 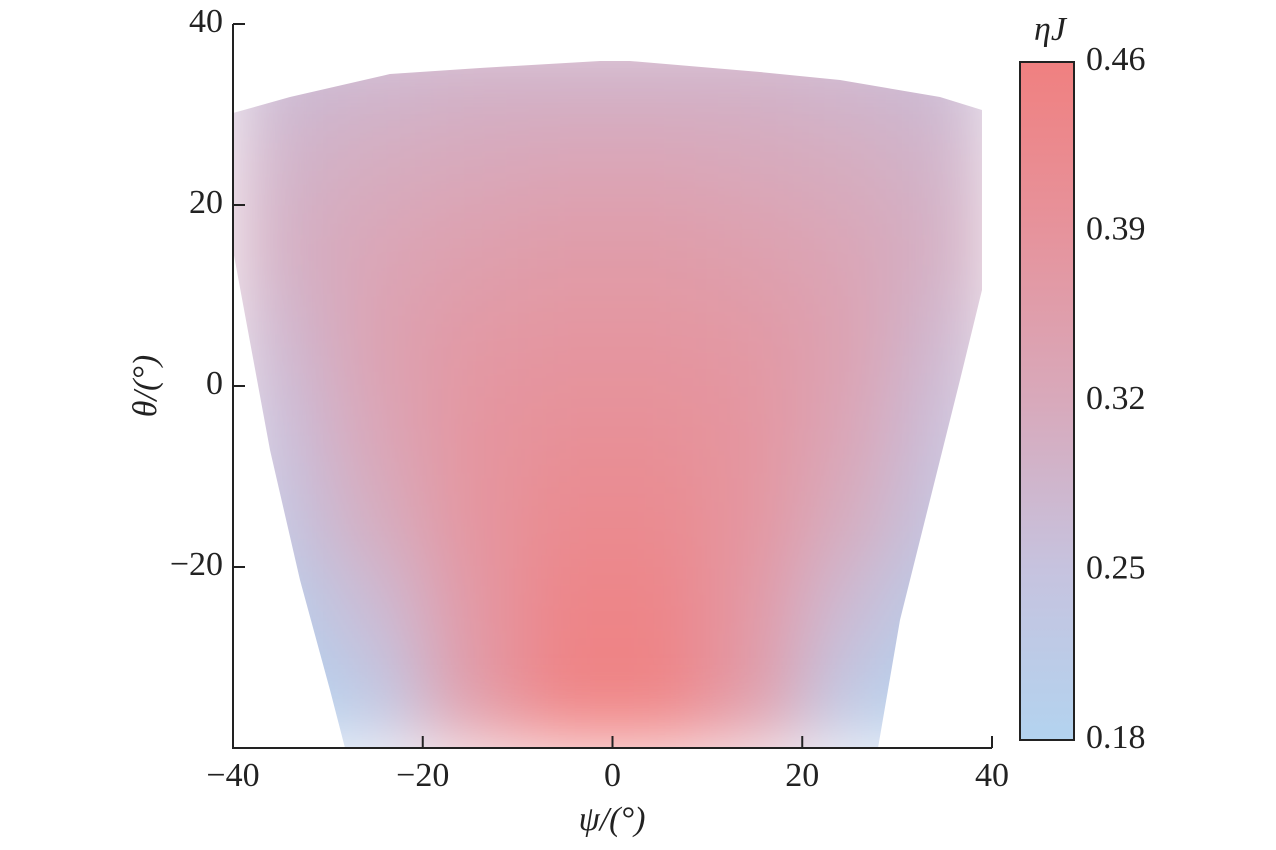 I want to click on colorbar-label: ηJ, so click(x=1051, y=29).